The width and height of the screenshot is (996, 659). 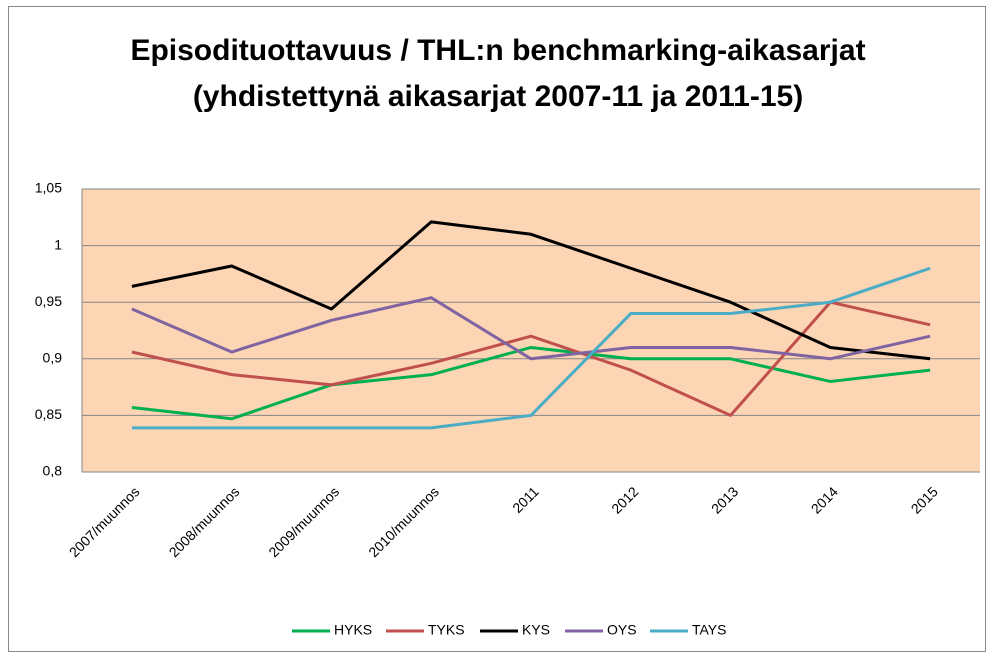 What do you see at coordinates (353, 630) in the screenshot?
I see `legend-label: HYKS` at bounding box center [353, 630].